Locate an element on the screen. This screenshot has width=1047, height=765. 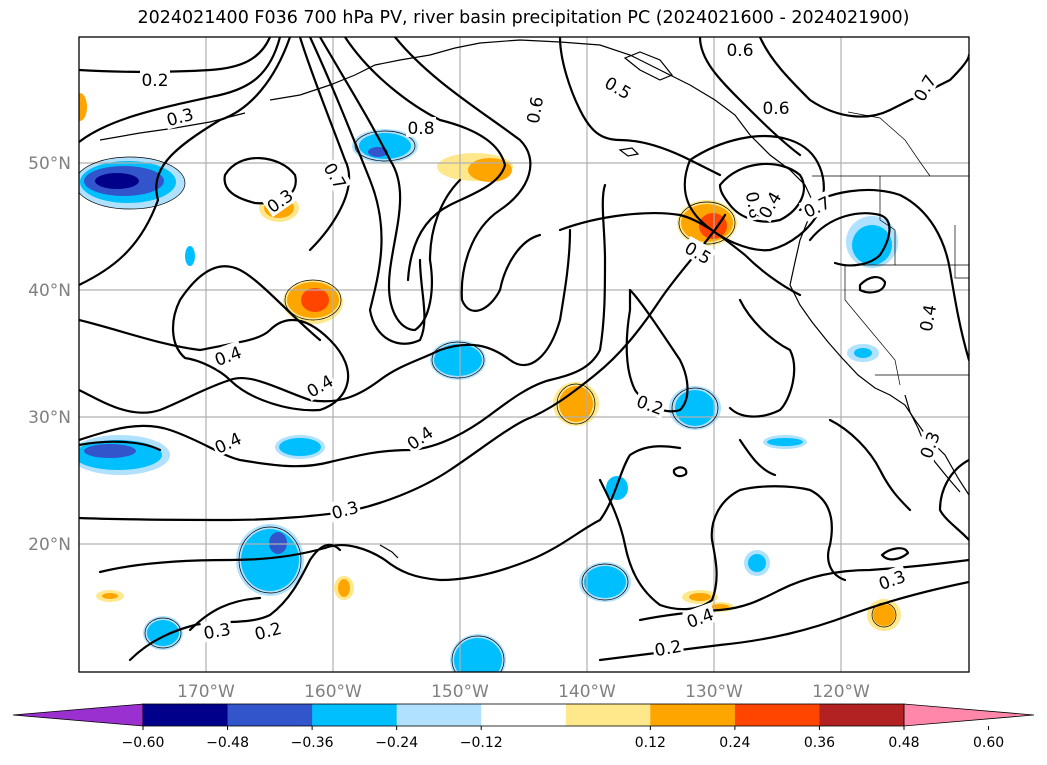
colorbar-tick-label: 0.36 is located at coordinates (819, 743).